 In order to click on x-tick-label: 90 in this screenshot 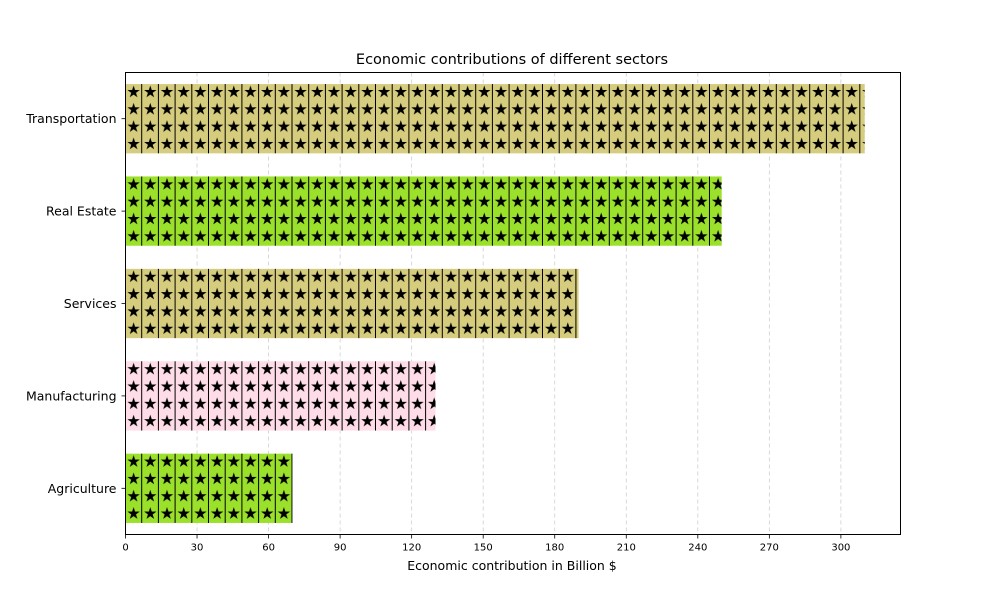, I will do `click(340, 548)`.